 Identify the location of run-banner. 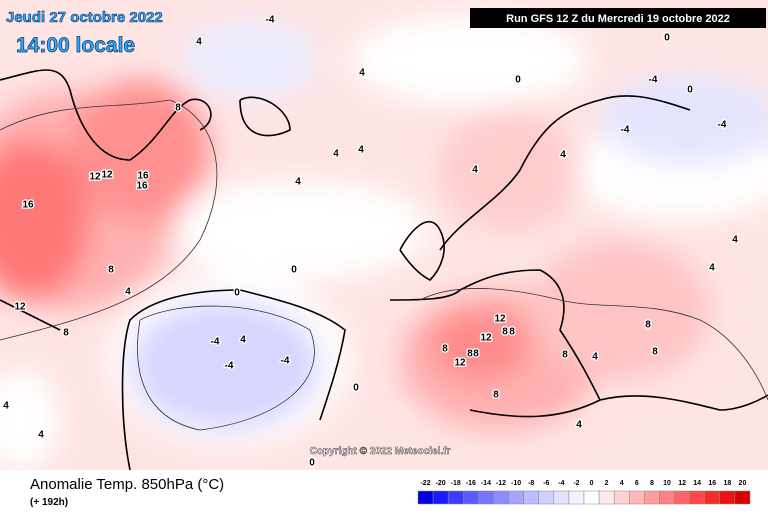
(618, 18).